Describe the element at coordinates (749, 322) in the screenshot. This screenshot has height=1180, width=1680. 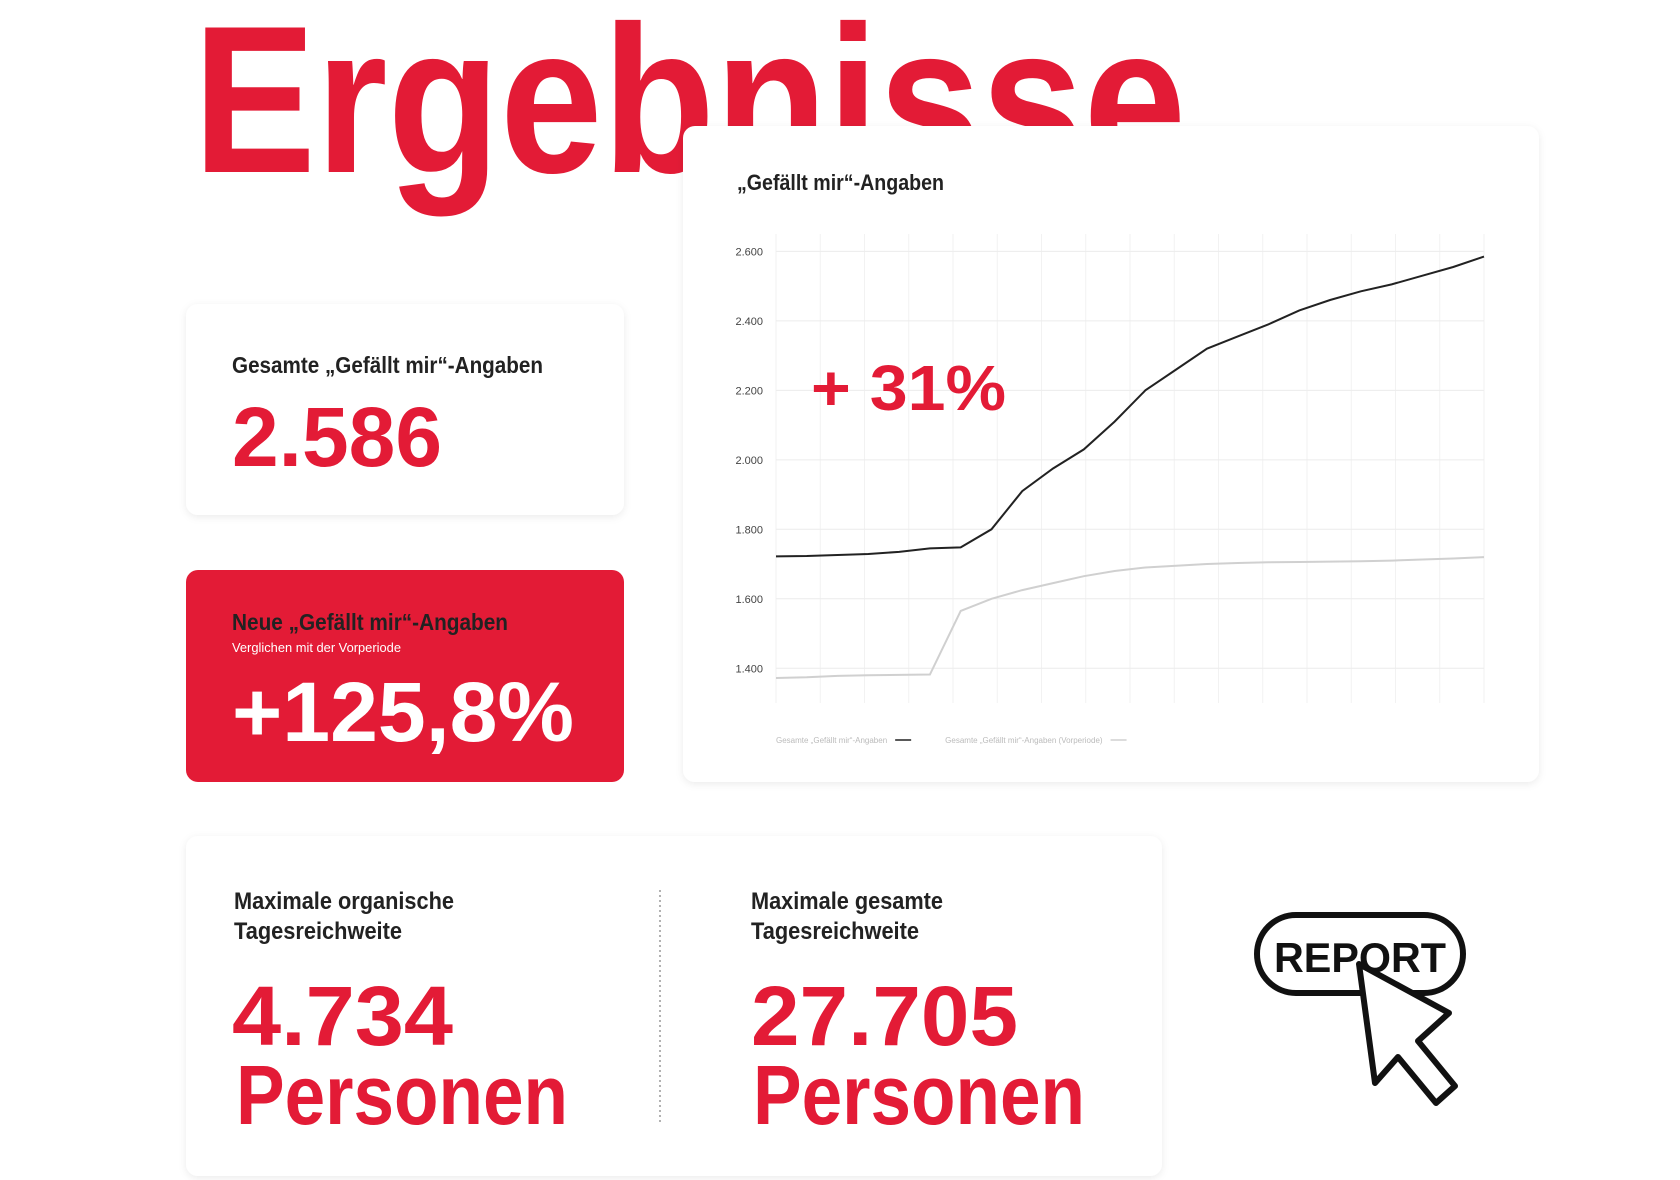
I see `y-tick-label: 2.400` at that location.